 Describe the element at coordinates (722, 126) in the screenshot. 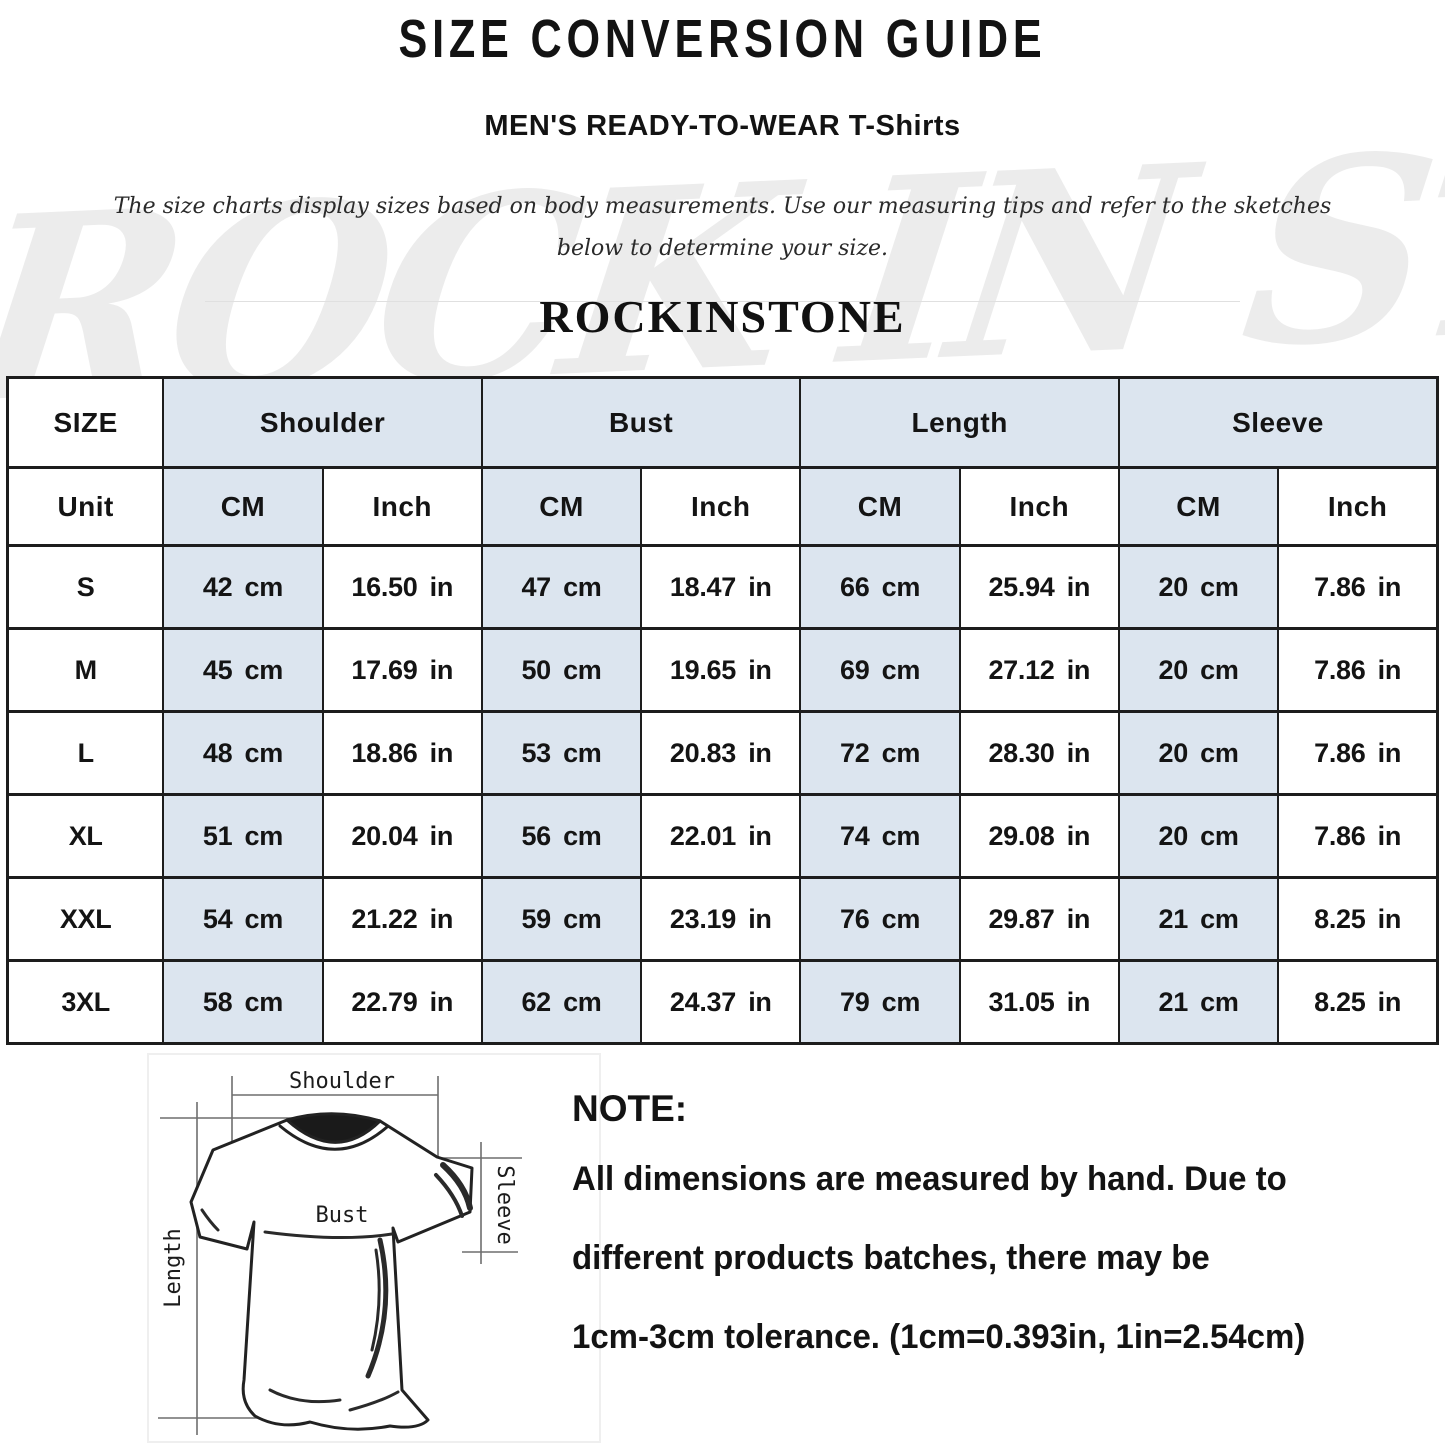

I see `page-subtitle: MEN'S READY-TO-WEAR T-Shirts` at that location.